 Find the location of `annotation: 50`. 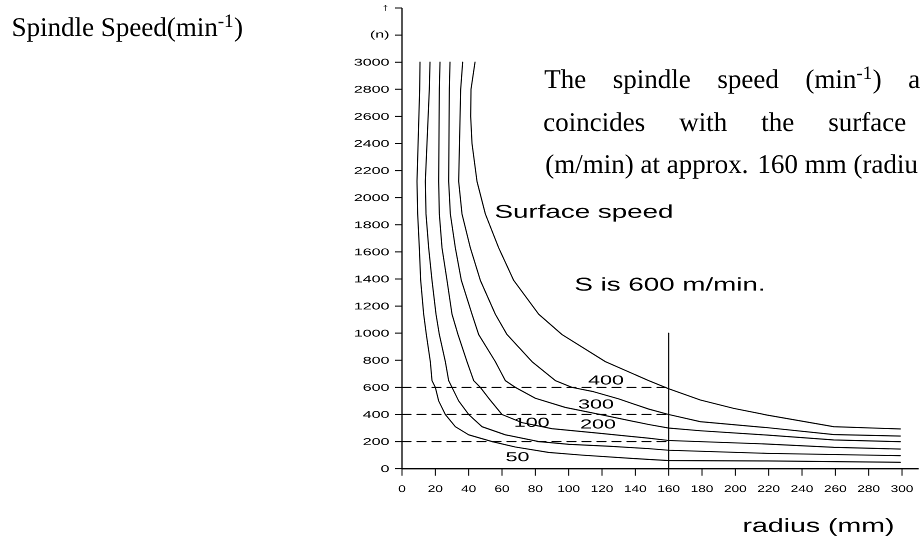

annotation: 50 is located at coordinates (517, 457).